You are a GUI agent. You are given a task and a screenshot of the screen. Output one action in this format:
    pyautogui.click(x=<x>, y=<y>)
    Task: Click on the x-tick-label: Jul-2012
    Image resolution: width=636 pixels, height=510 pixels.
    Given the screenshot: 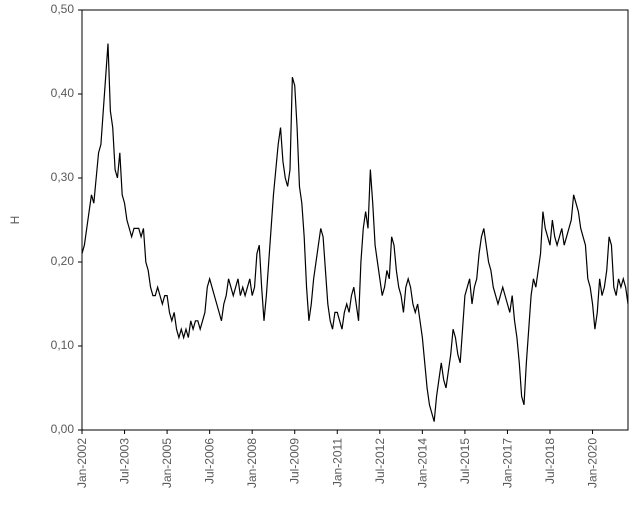 What is the action you would take?
    pyautogui.click(x=380, y=461)
    